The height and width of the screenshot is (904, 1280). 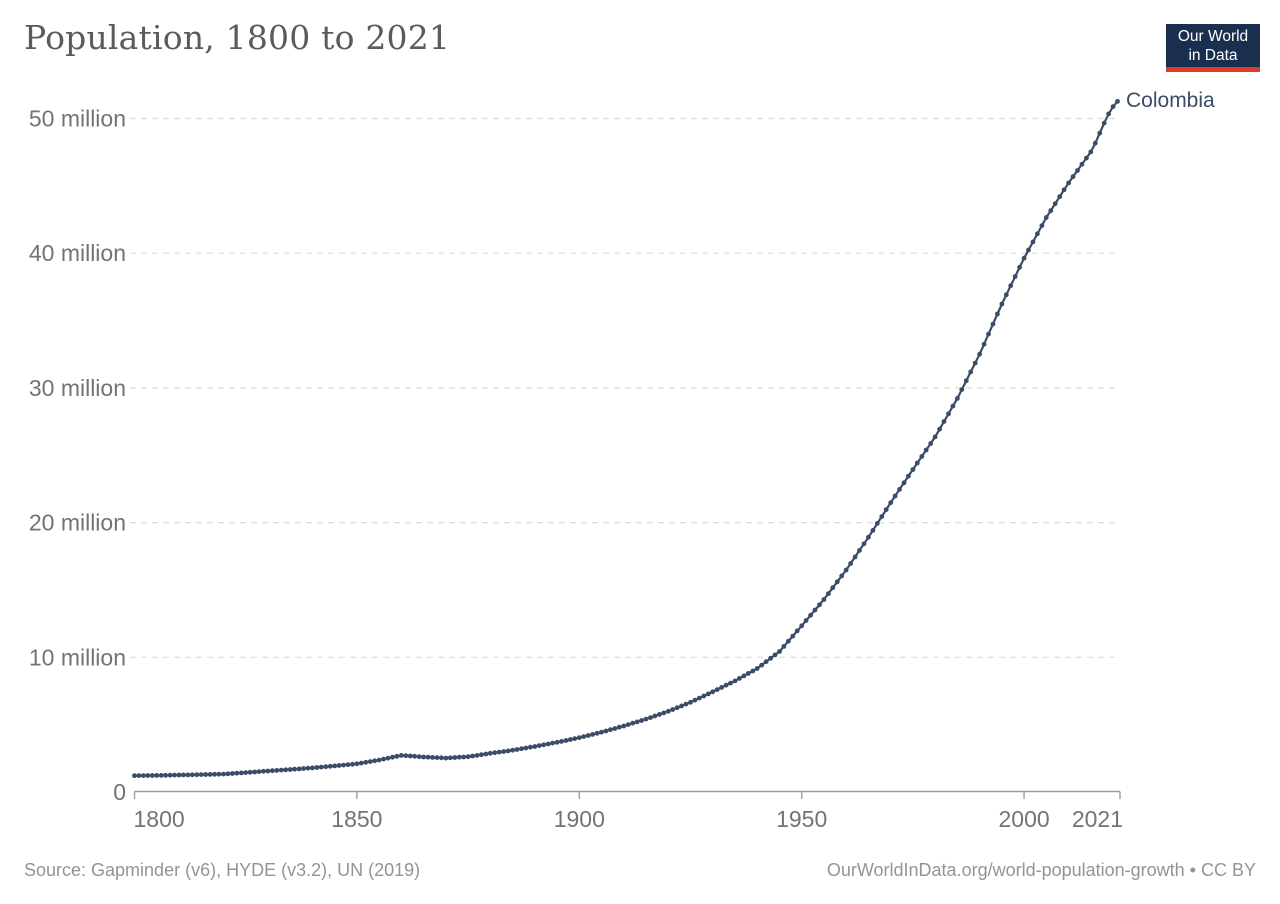 I want to click on data-point-1948, so click(x=793, y=636).